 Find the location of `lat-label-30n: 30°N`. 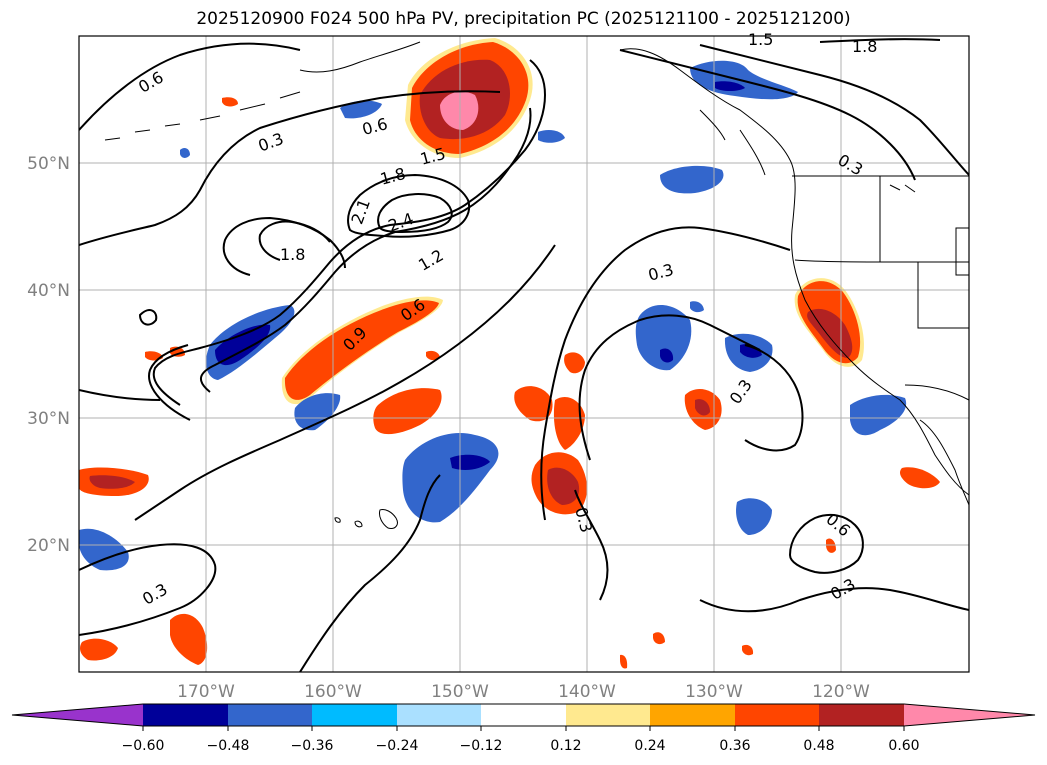

lat-label-30n: 30°N is located at coordinates (48, 419).